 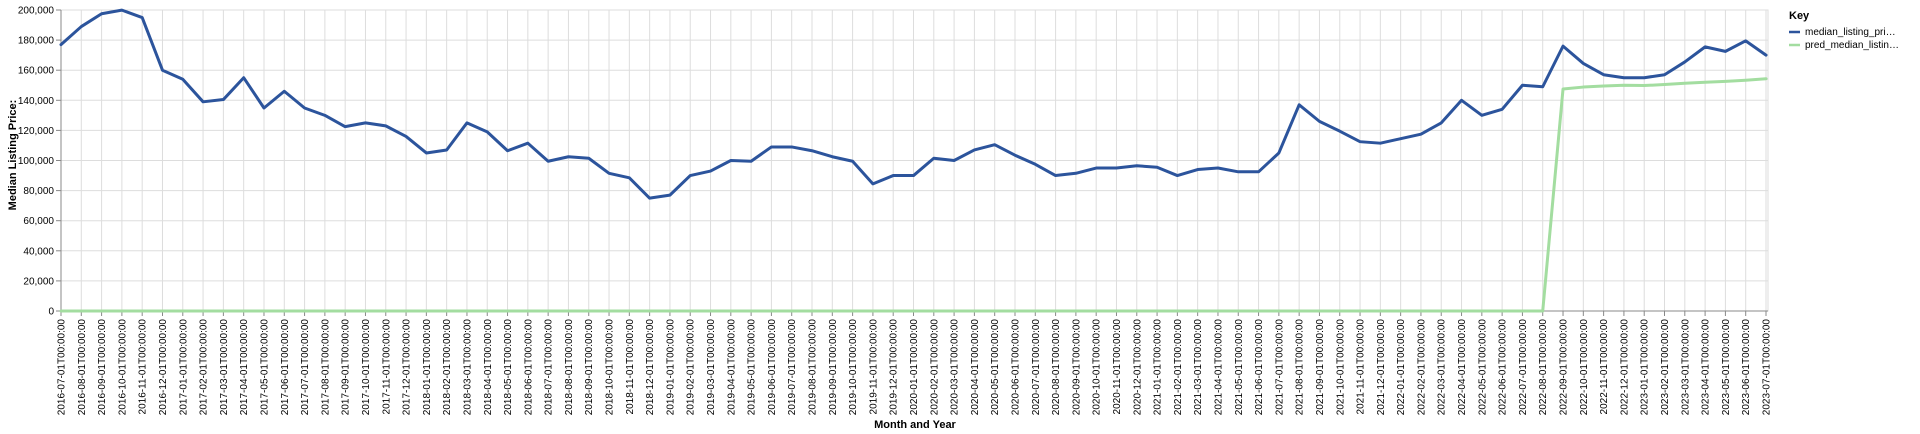 I want to click on x-tick-label: 2017-04-01T00:00:00, so click(x=244, y=367).